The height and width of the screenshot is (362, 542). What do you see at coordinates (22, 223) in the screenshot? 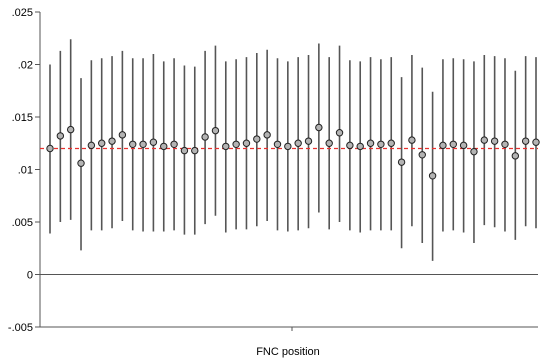
I see `y-tick-label: .005` at bounding box center [22, 223].